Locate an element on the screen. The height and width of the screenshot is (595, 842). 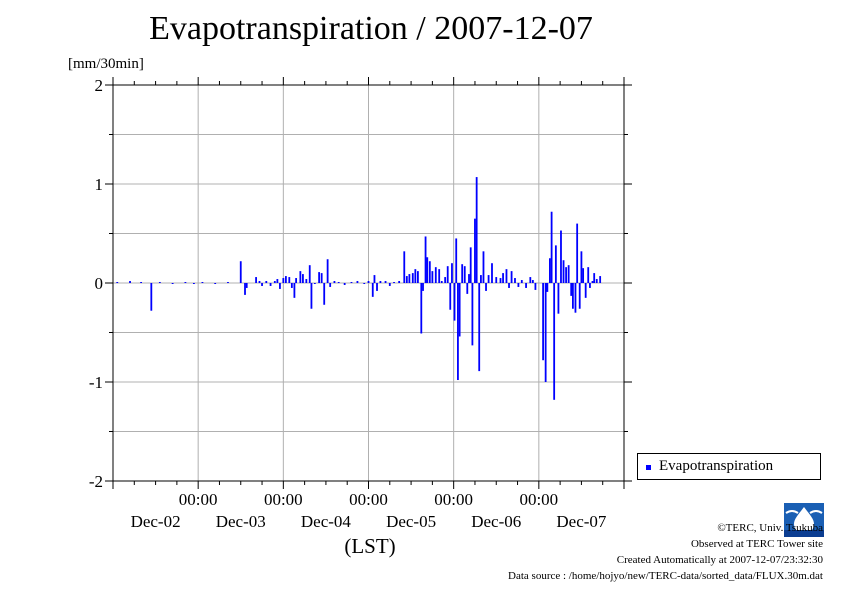
legend-swatch is located at coordinates (648, 467).